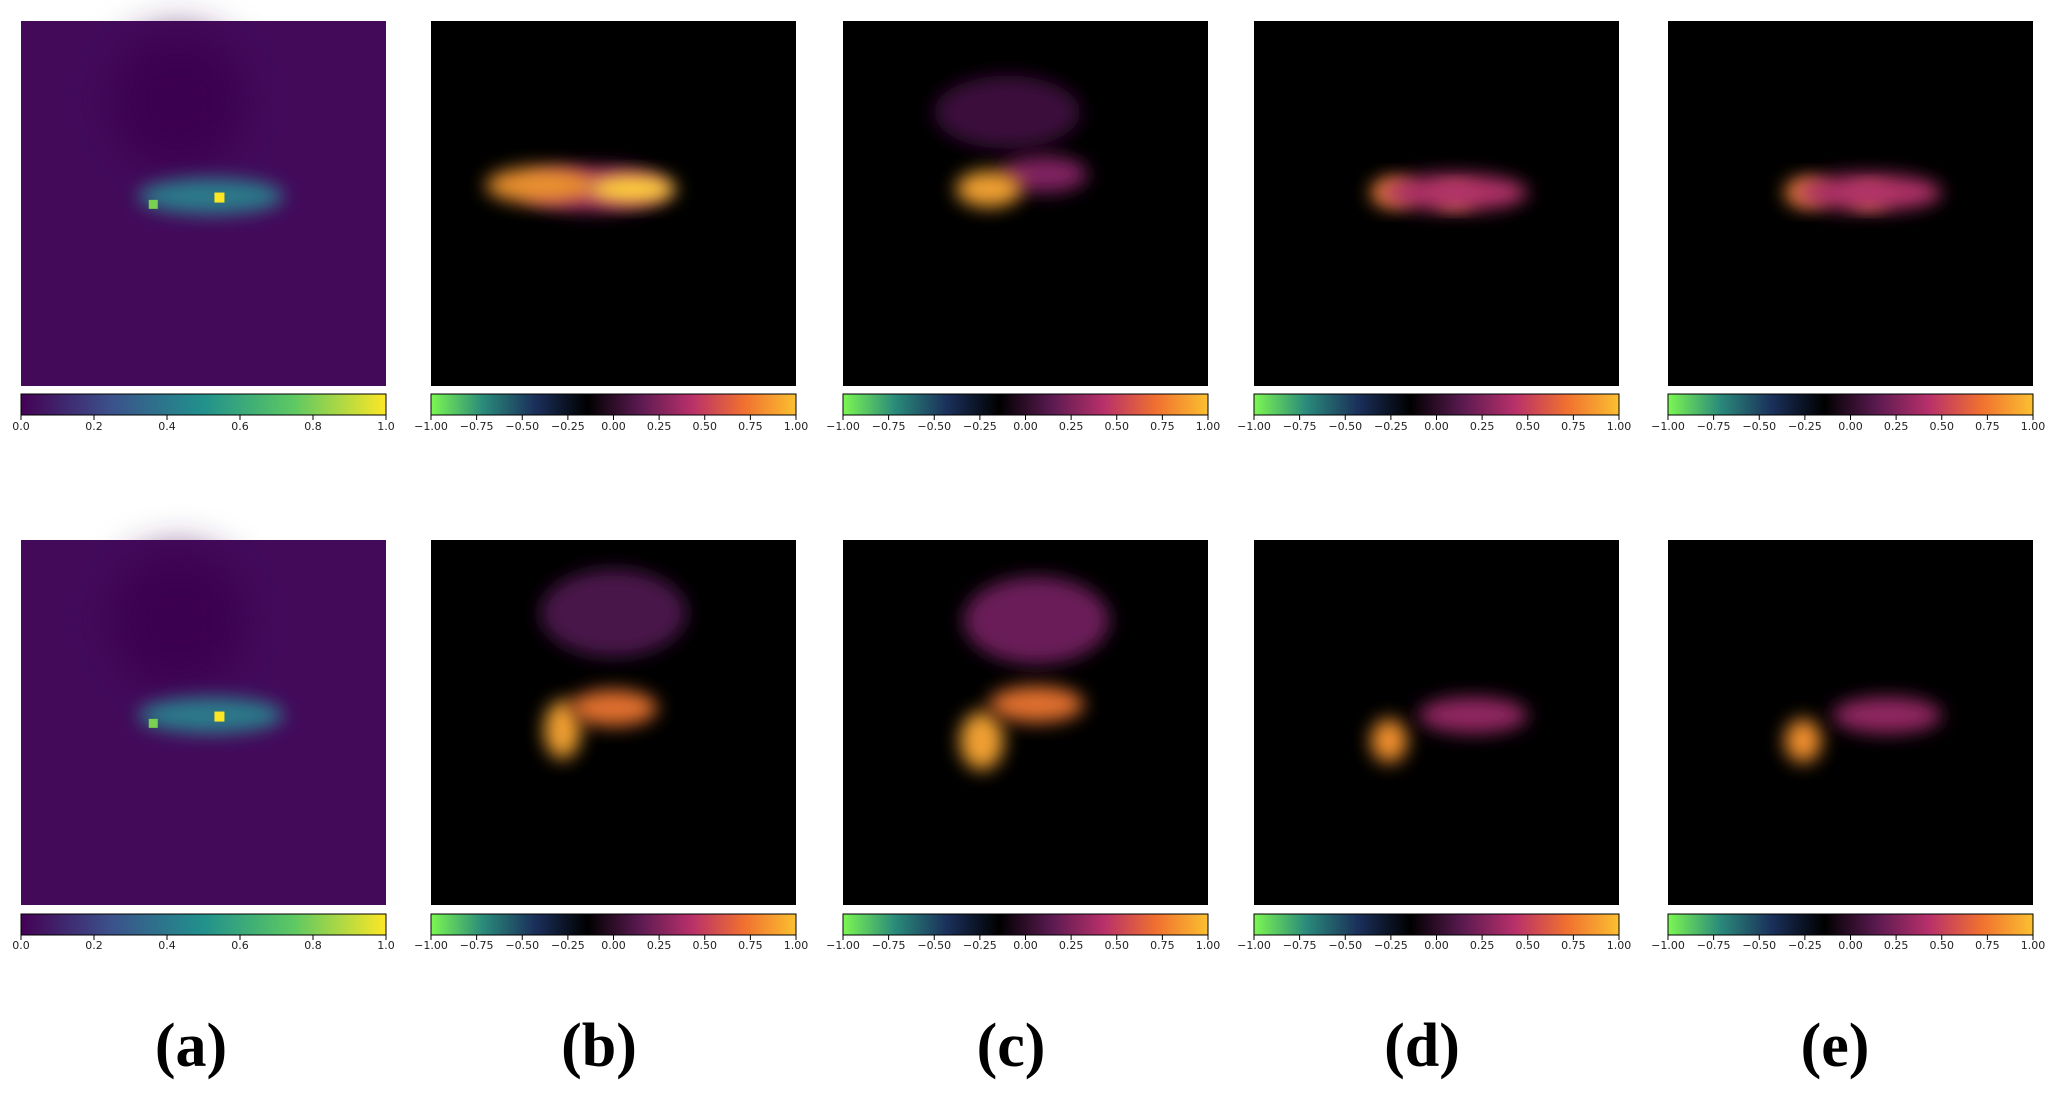 The image size is (2055, 1099). What do you see at coordinates (1011, 1046) in the screenshot?
I see `panel-label: (c)` at bounding box center [1011, 1046].